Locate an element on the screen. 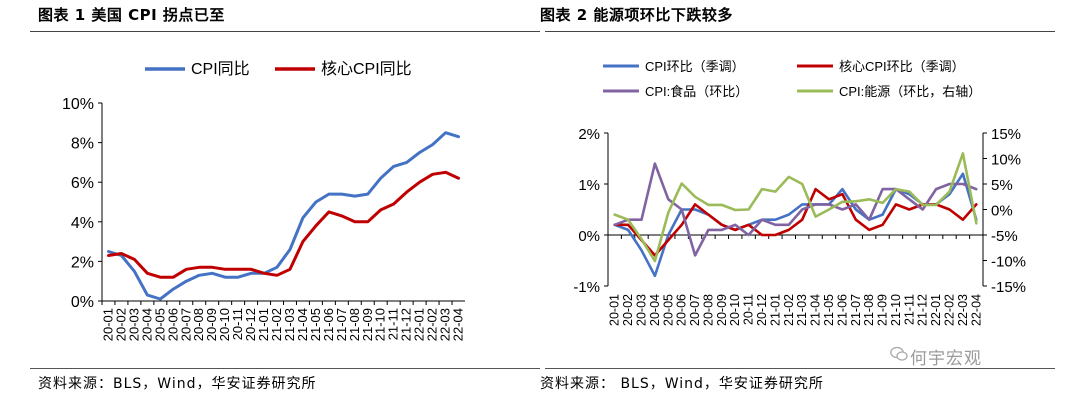 The height and width of the screenshot is (409, 1080). y2-tick-label: 15% is located at coordinates (1006, 134).